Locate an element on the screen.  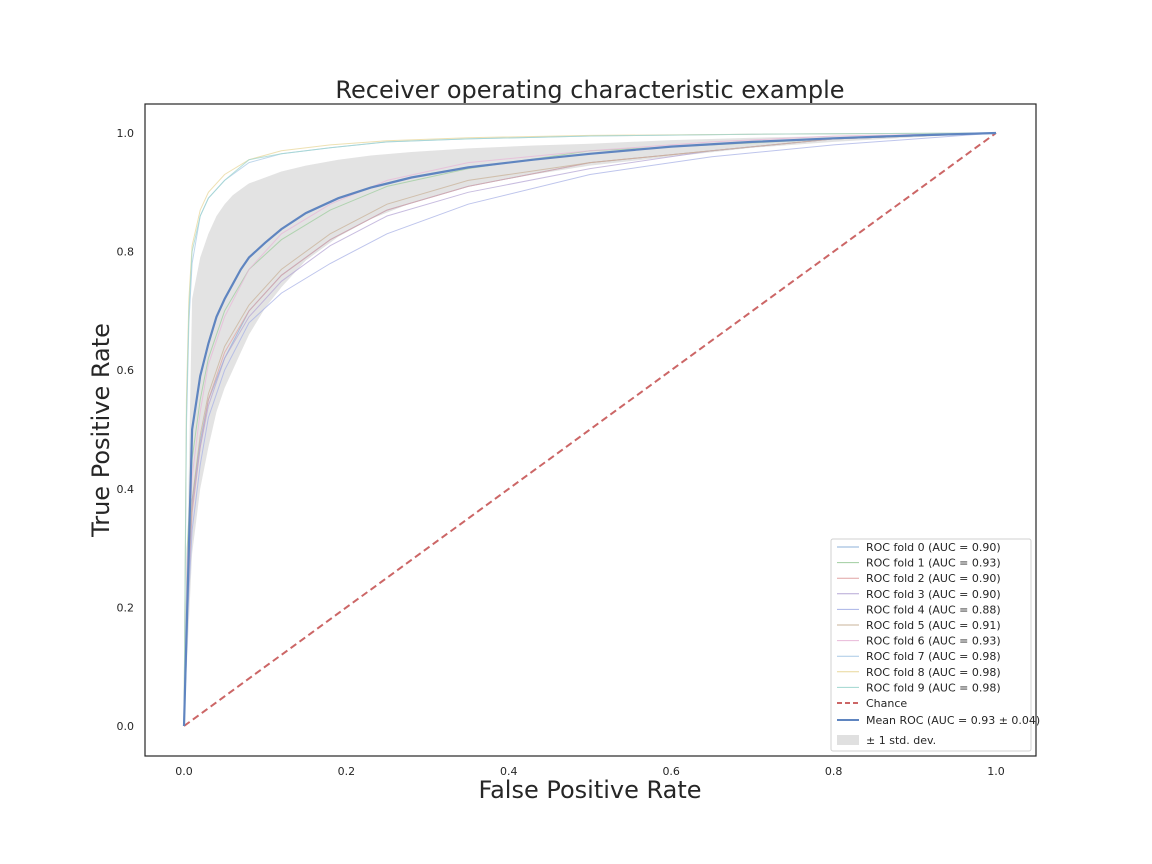
legend-label-fold-0: ROC fold 0 (AUC = 0.90) is located at coordinates (933, 547).